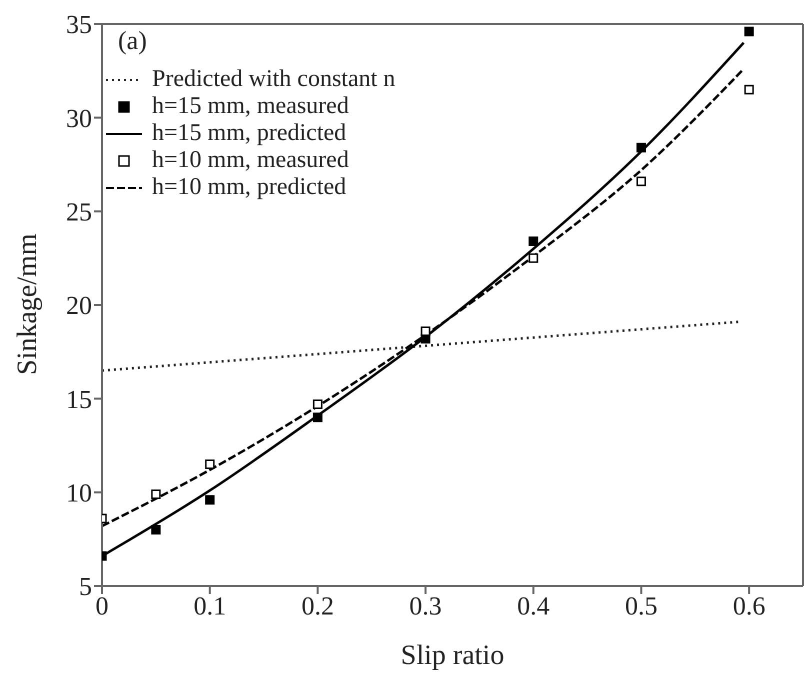  I want to click on x-tick-label: 0.6, so click(749, 605).